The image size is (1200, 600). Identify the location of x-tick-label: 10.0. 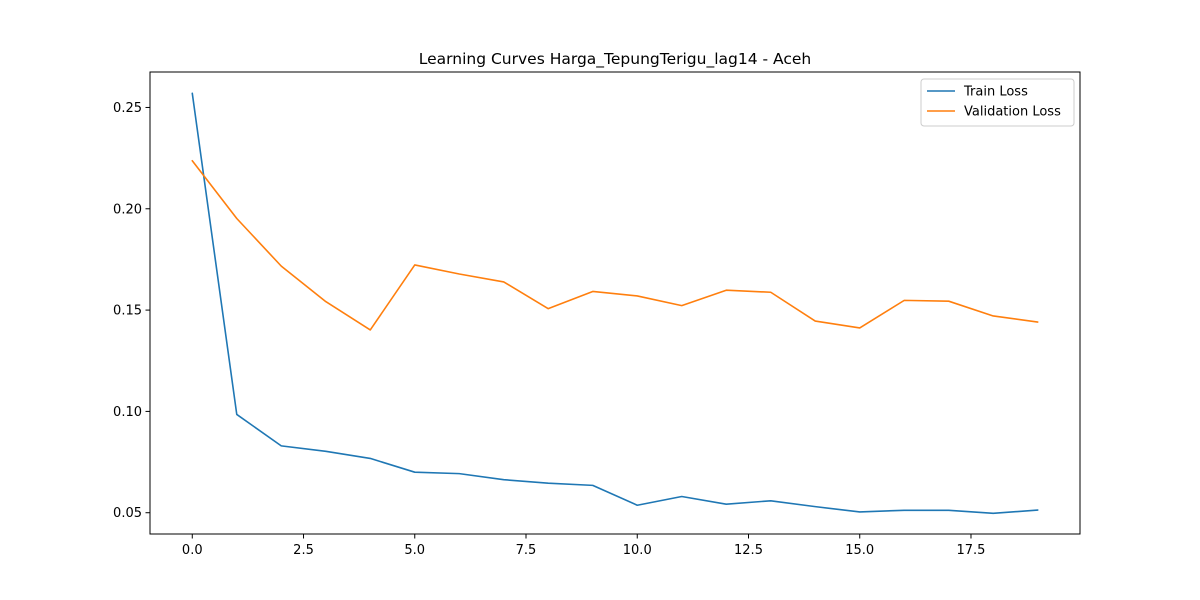
(637, 550).